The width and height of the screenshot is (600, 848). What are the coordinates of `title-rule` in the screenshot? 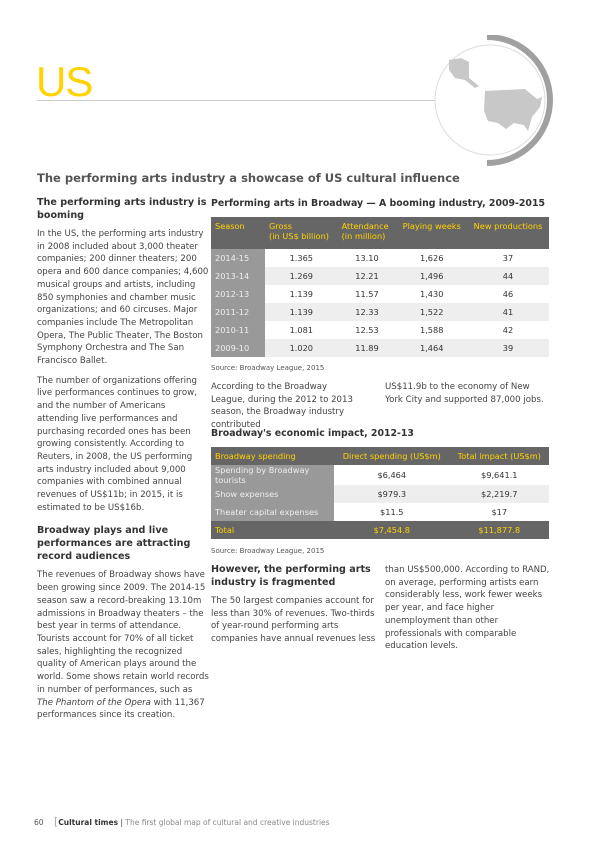 It's located at (239, 100).